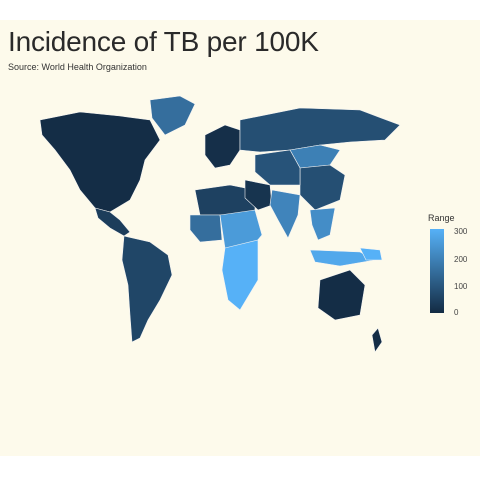 The width and height of the screenshot is (480, 480). I want to click on legend-tick-100: 100, so click(461, 286).